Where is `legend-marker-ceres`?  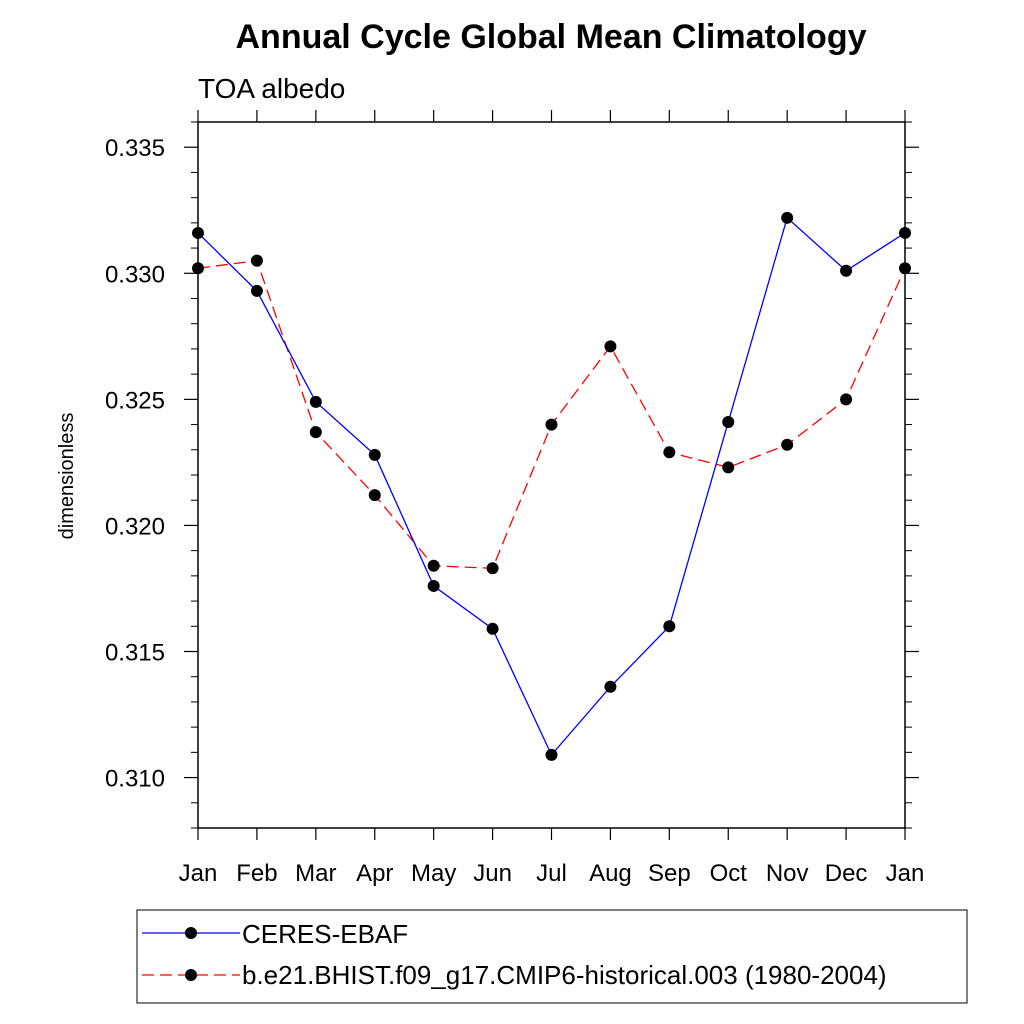 legend-marker-ceres is located at coordinates (191, 933).